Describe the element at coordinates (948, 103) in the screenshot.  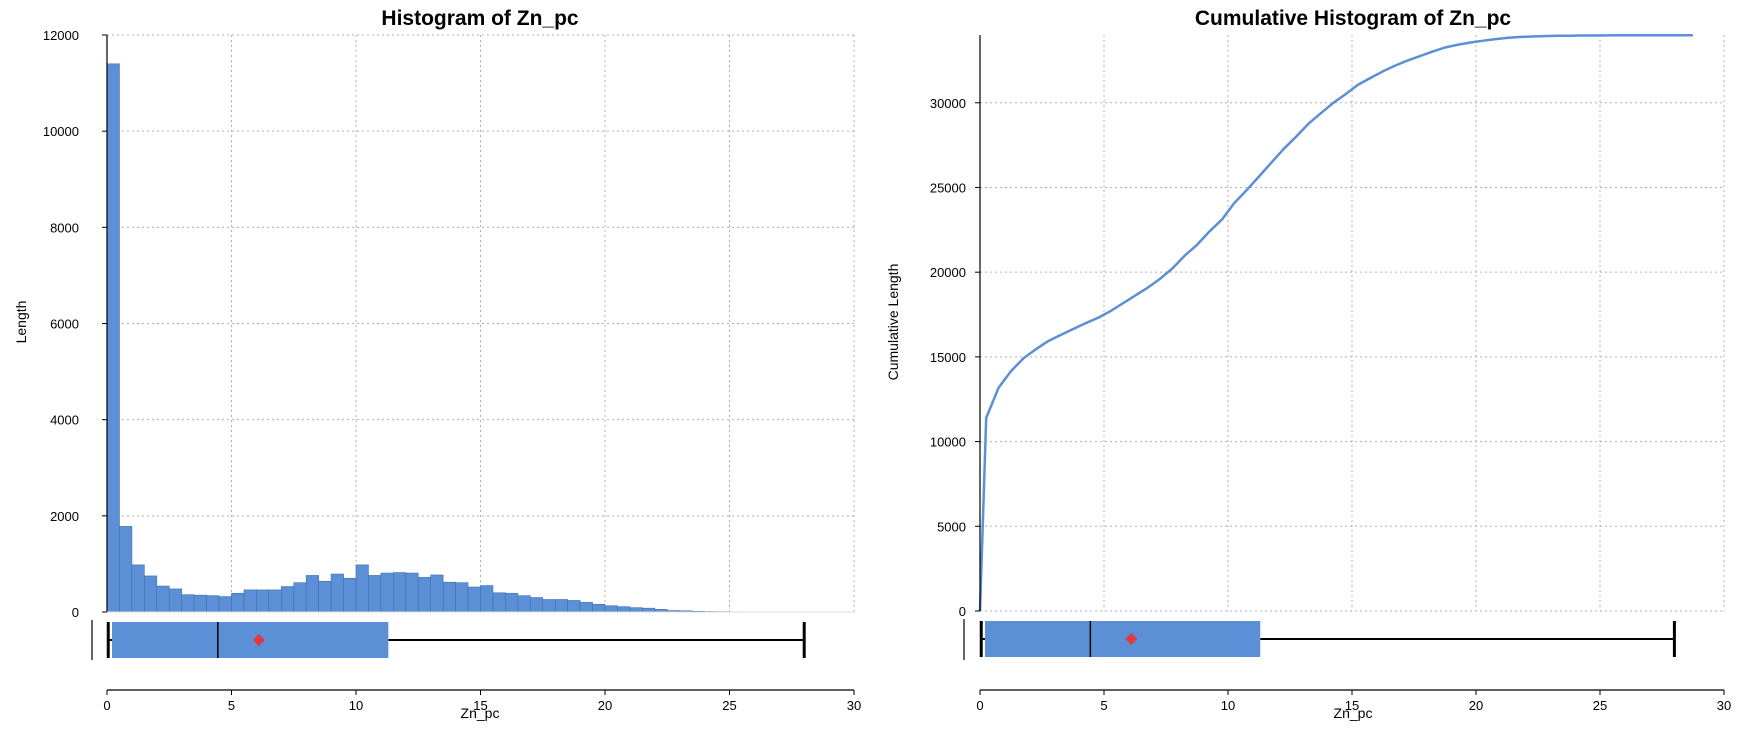
I see `y-tick-label: 30000` at that location.